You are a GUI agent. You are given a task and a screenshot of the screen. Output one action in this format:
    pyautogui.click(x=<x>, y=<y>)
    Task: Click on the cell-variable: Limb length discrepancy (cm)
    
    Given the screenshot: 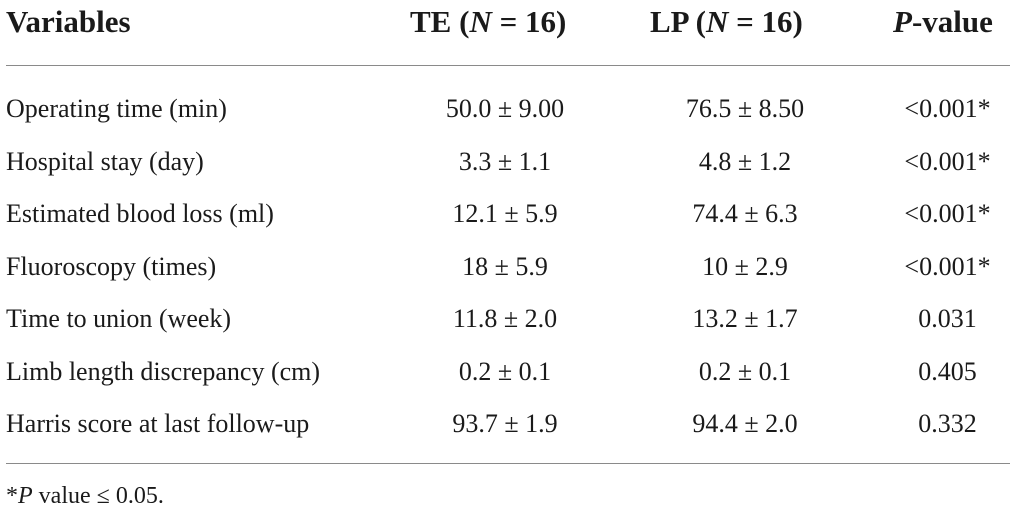 What is the action you would take?
    pyautogui.click(x=163, y=371)
    